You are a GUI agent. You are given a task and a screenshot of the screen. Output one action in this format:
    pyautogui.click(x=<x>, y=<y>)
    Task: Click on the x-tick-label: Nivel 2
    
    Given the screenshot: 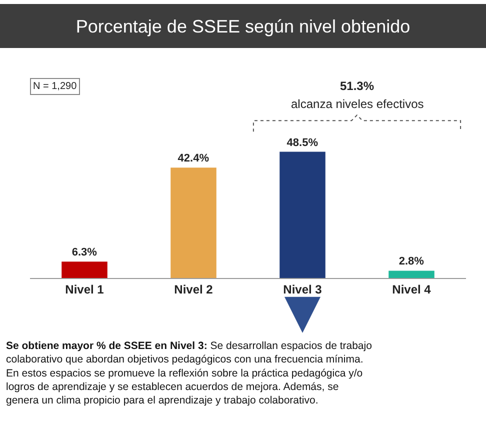 What is the action you would take?
    pyautogui.click(x=194, y=289)
    